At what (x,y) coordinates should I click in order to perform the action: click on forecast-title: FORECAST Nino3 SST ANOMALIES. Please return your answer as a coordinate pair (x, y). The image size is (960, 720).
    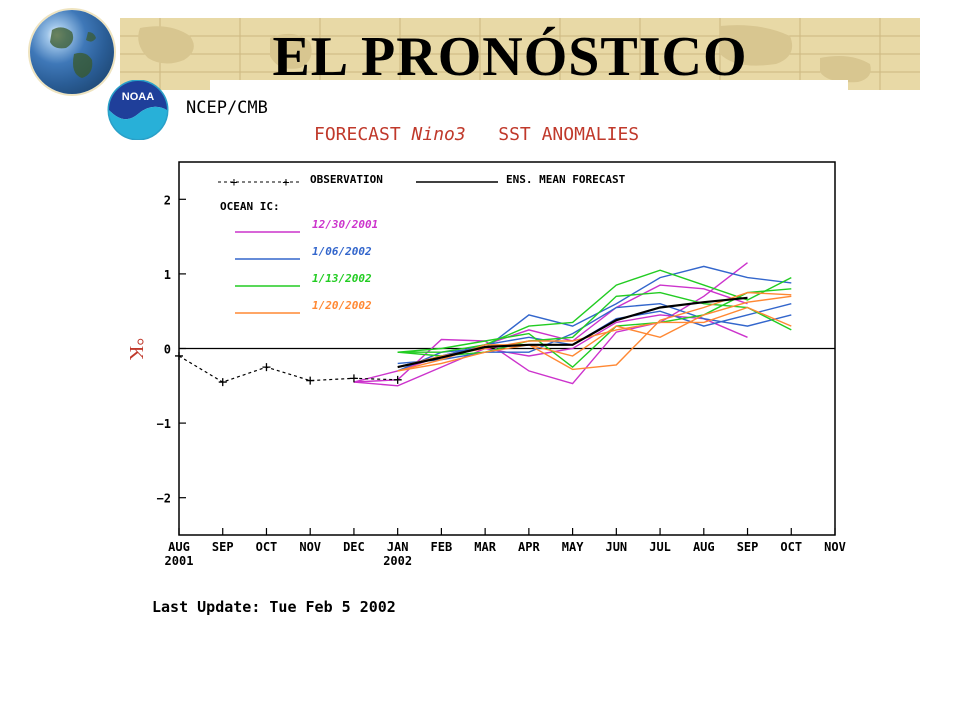
    Looking at the image, I should click on (476, 134).